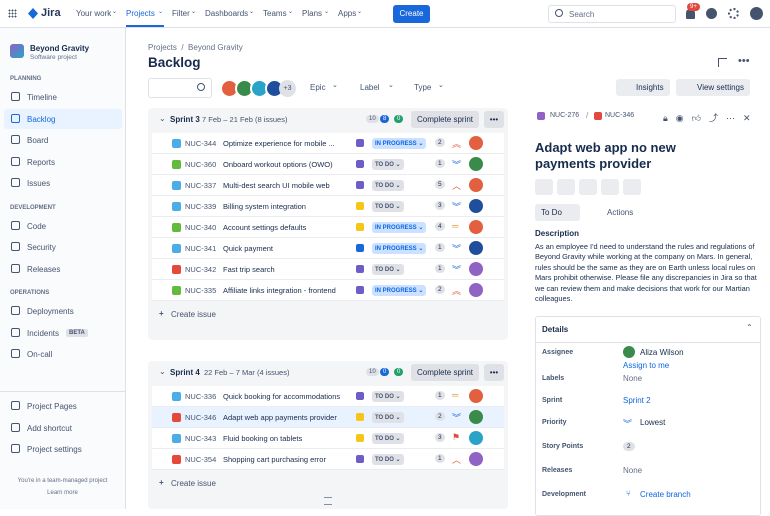 The width and height of the screenshot is (770, 516). What do you see at coordinates (193, 483) in the screenshot?
I see `create-issue-text: Create issue` at bounding box center [193, 483].